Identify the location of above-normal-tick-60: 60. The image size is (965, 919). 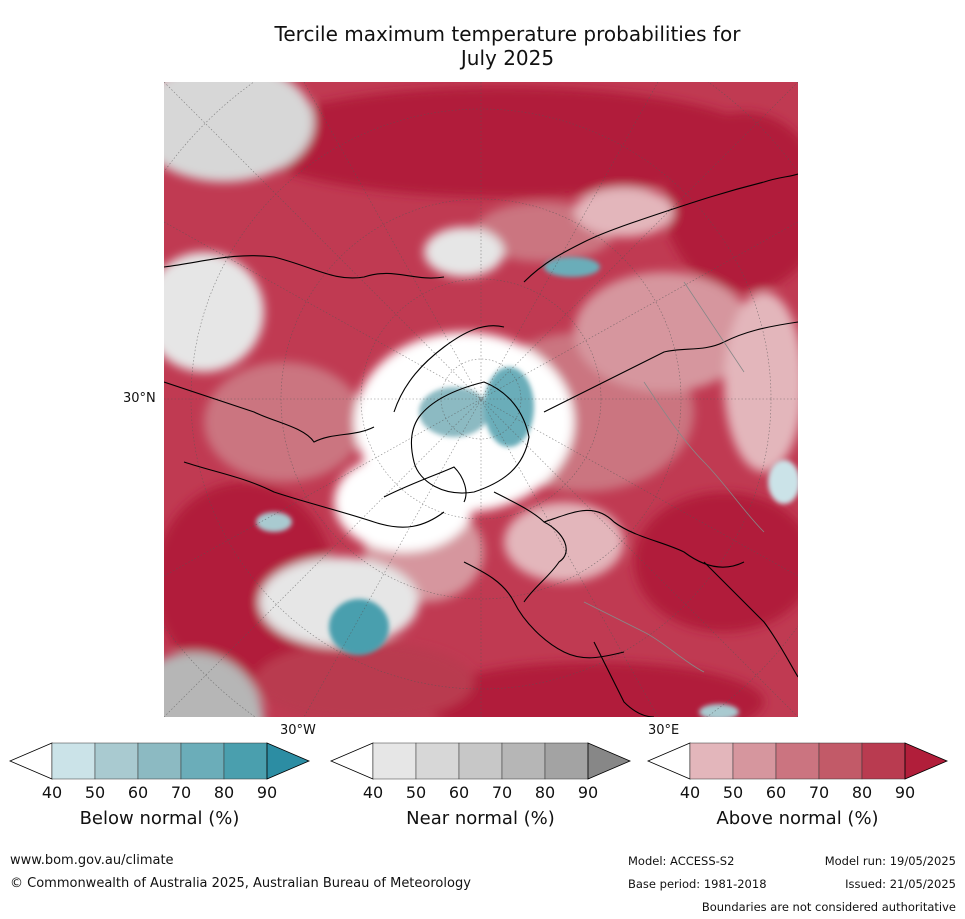
(776, 792).